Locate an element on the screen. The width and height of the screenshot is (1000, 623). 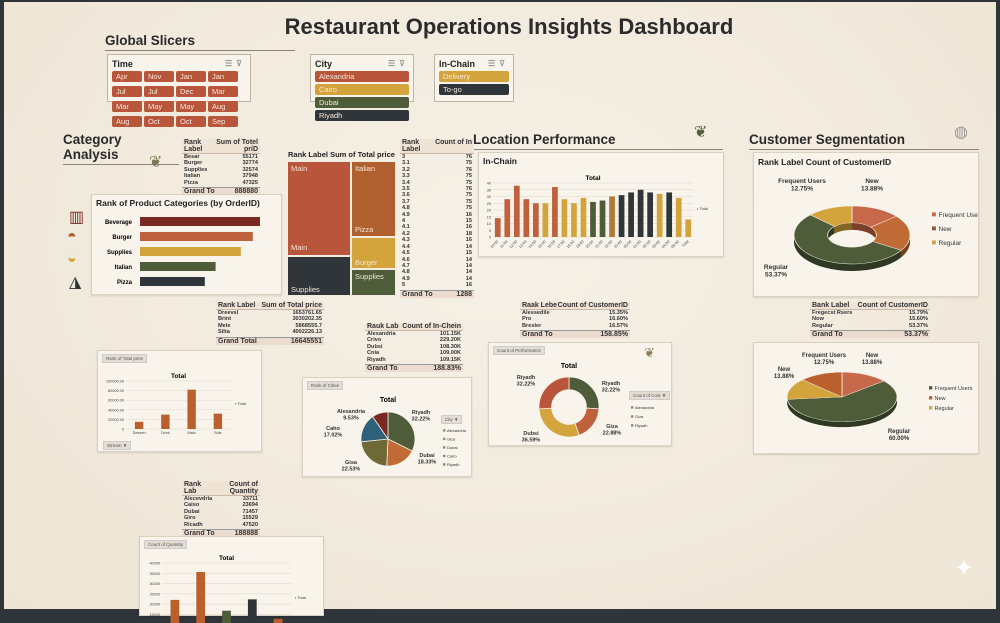
column-header: Bank Label is located at coordinates (831, 305).